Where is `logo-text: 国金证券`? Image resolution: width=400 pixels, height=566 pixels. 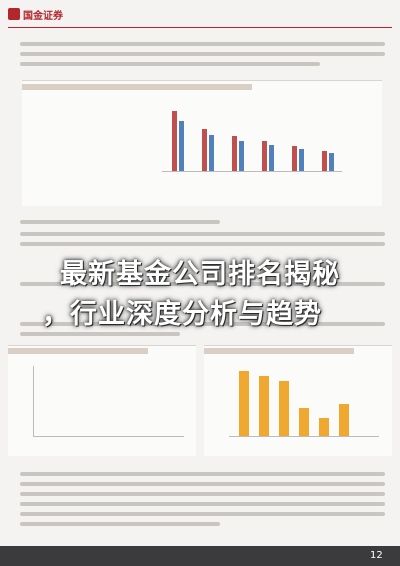 logo-text: 国金证券 is located at coordinates (43, 16).